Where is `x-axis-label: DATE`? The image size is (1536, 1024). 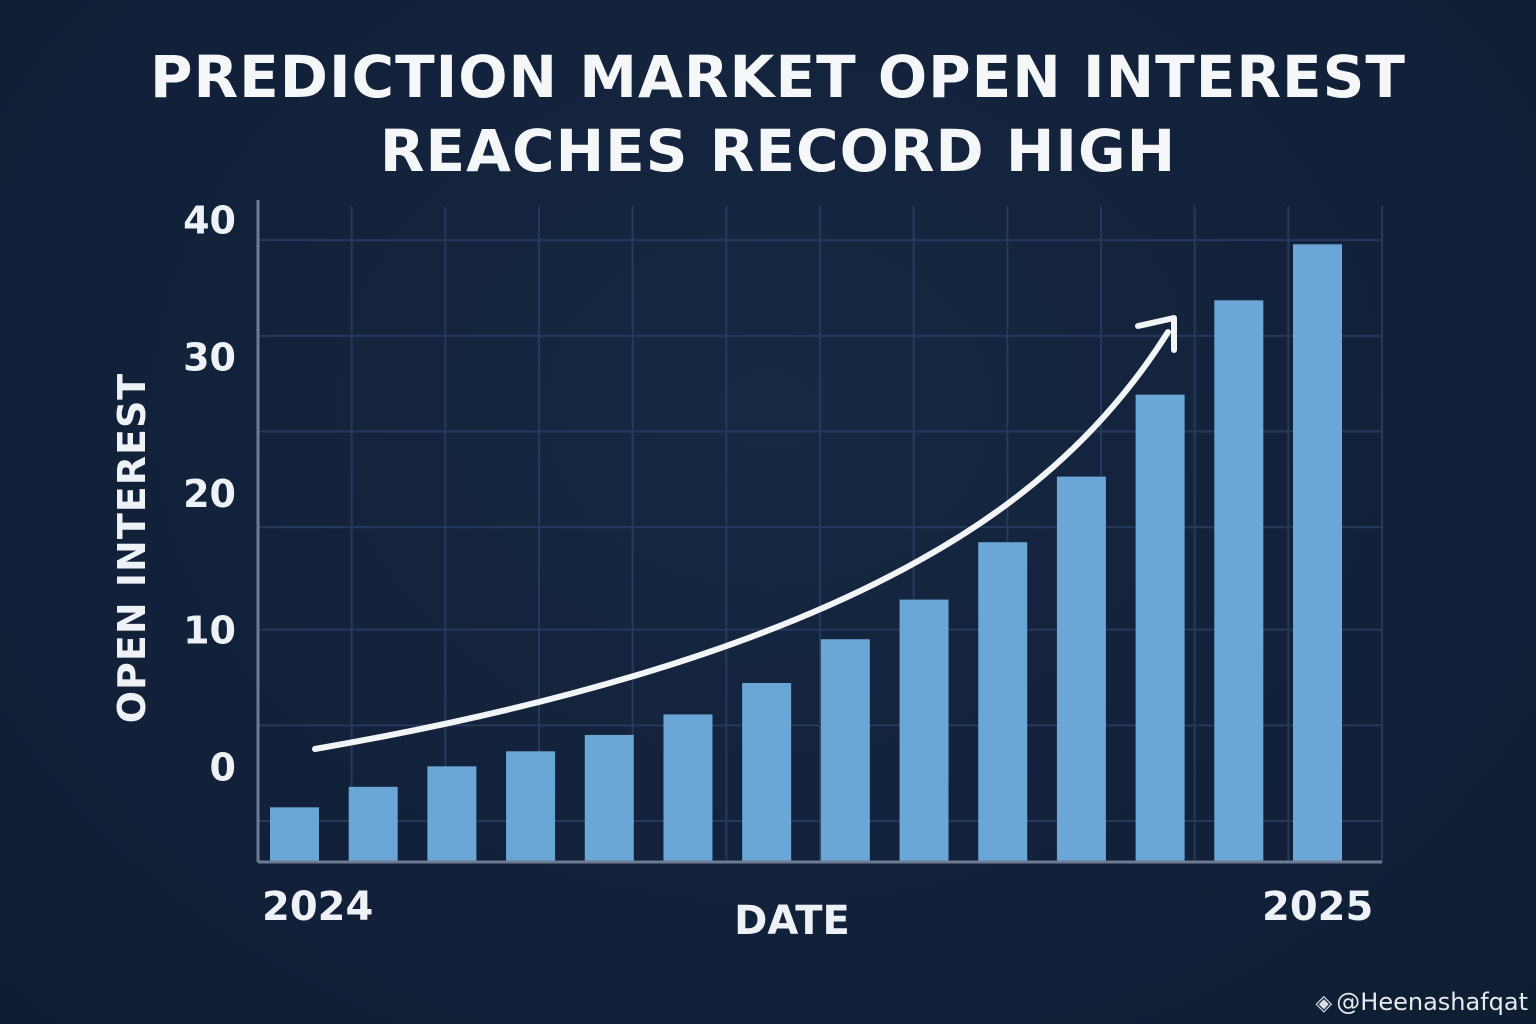 x-axis-label: DATE is located at coordinates (792, 921).